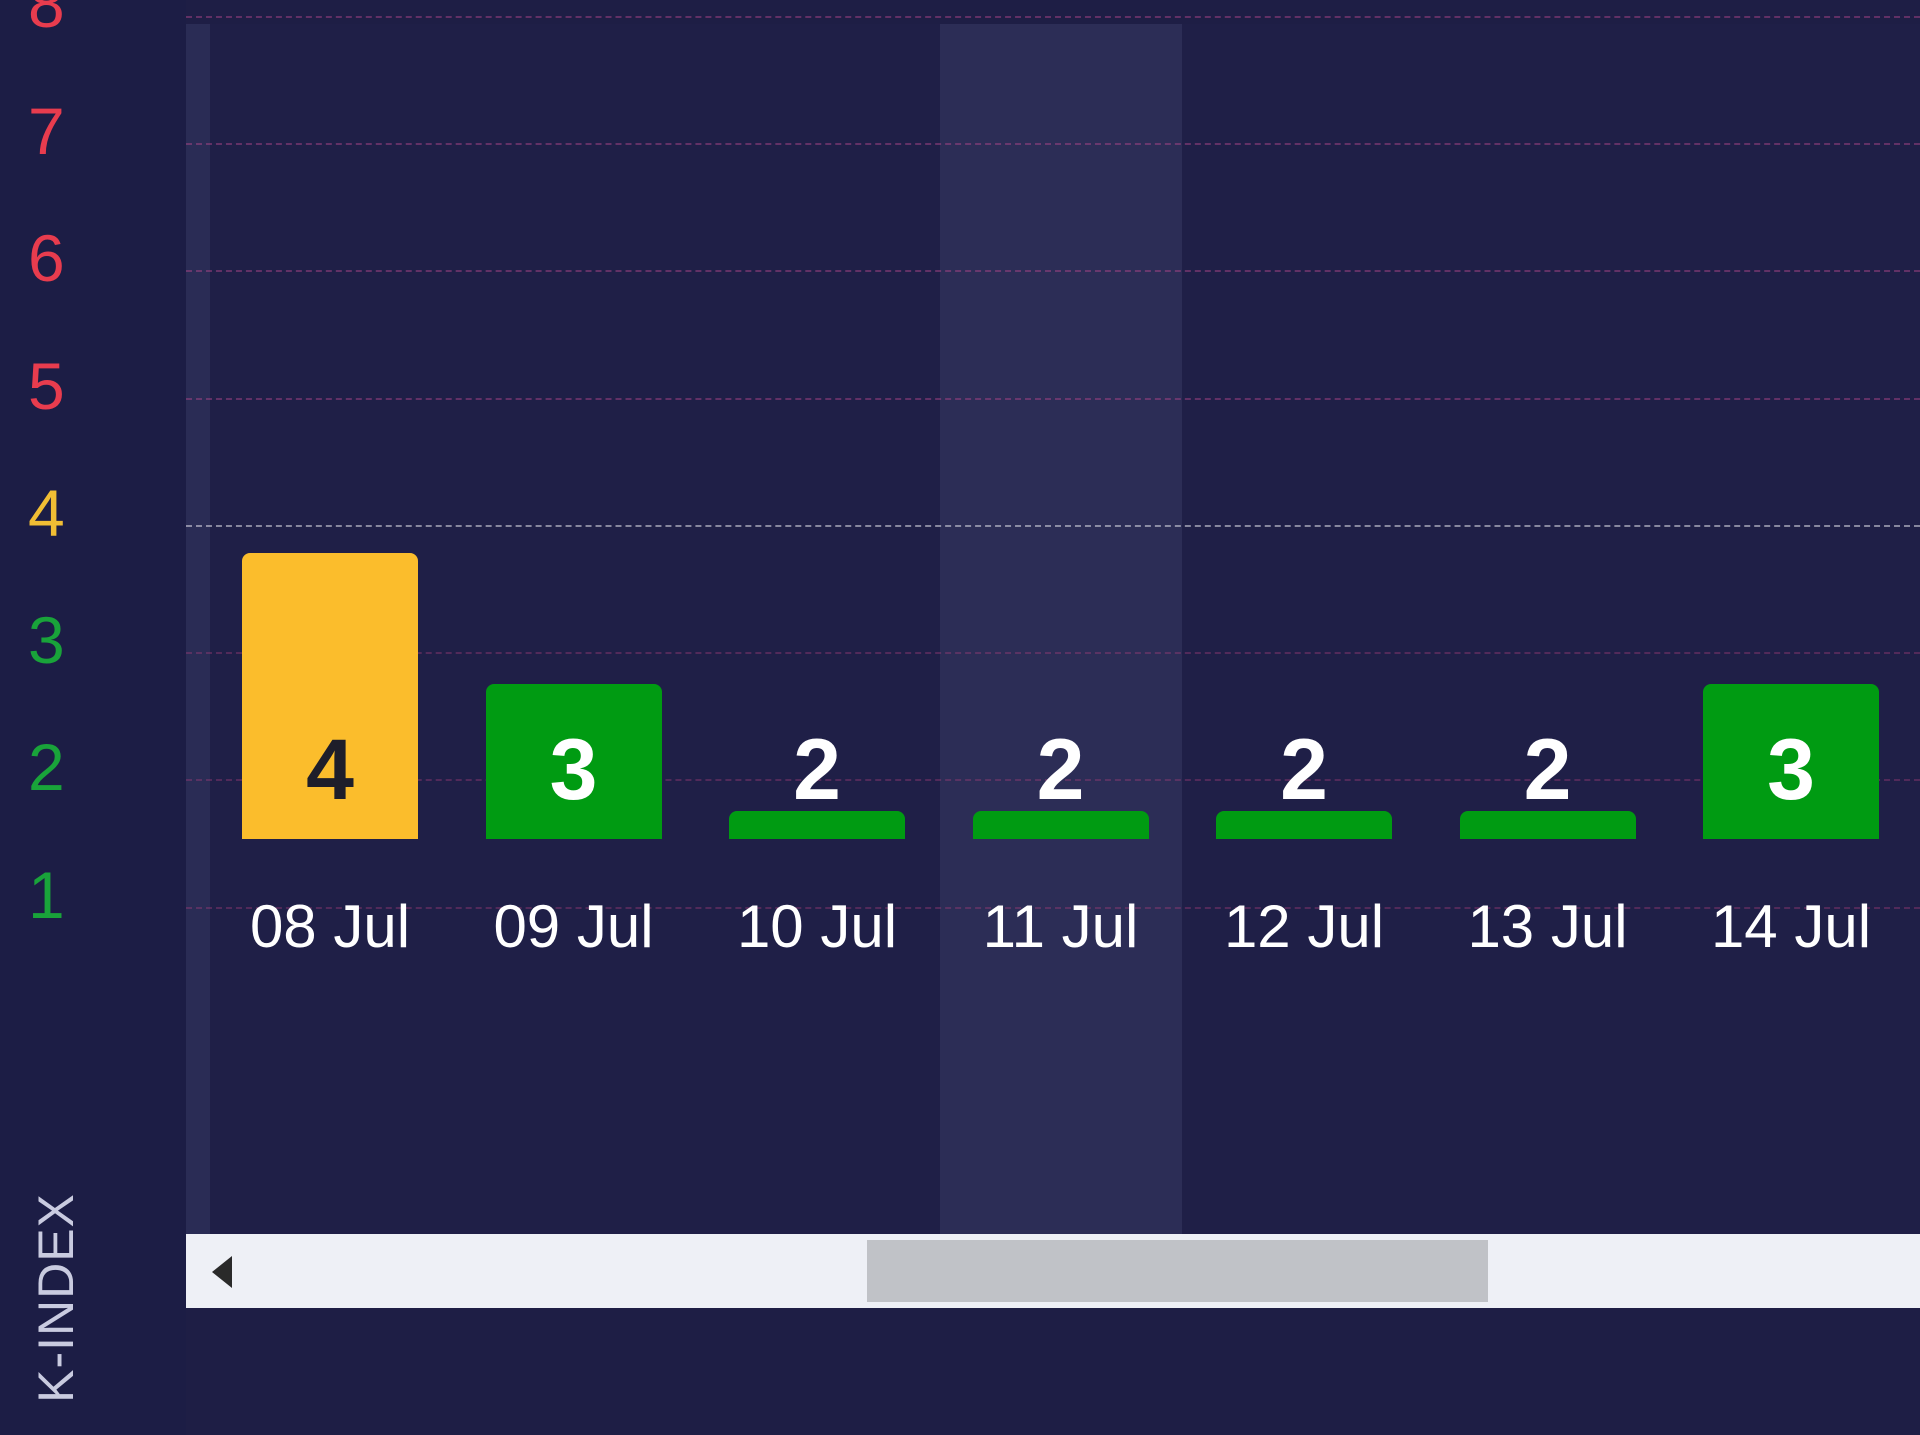  What do you see at coordinates (1060, 926) in the screenshot?
I see `x-tick-label: 11 Jul` at bounding box center [1060, 926].